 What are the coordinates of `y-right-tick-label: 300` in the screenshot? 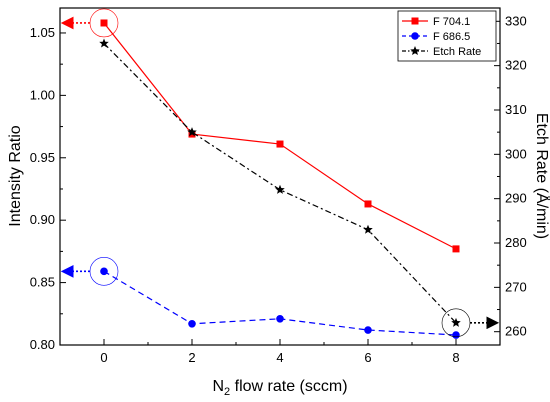 It's located at (516, 153).